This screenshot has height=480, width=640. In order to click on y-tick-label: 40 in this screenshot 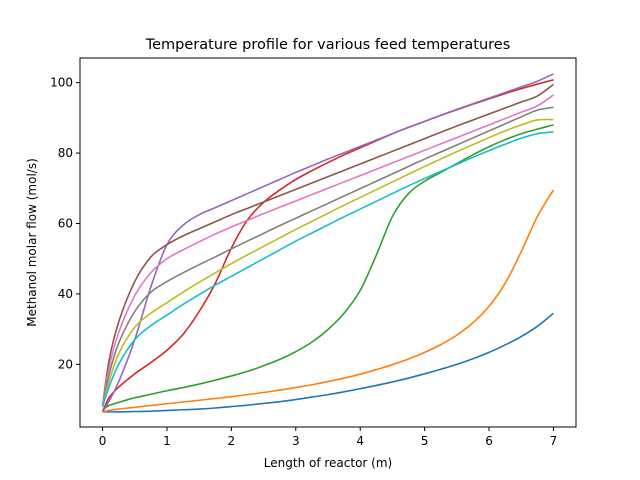, I will do `click(65, 294)`.